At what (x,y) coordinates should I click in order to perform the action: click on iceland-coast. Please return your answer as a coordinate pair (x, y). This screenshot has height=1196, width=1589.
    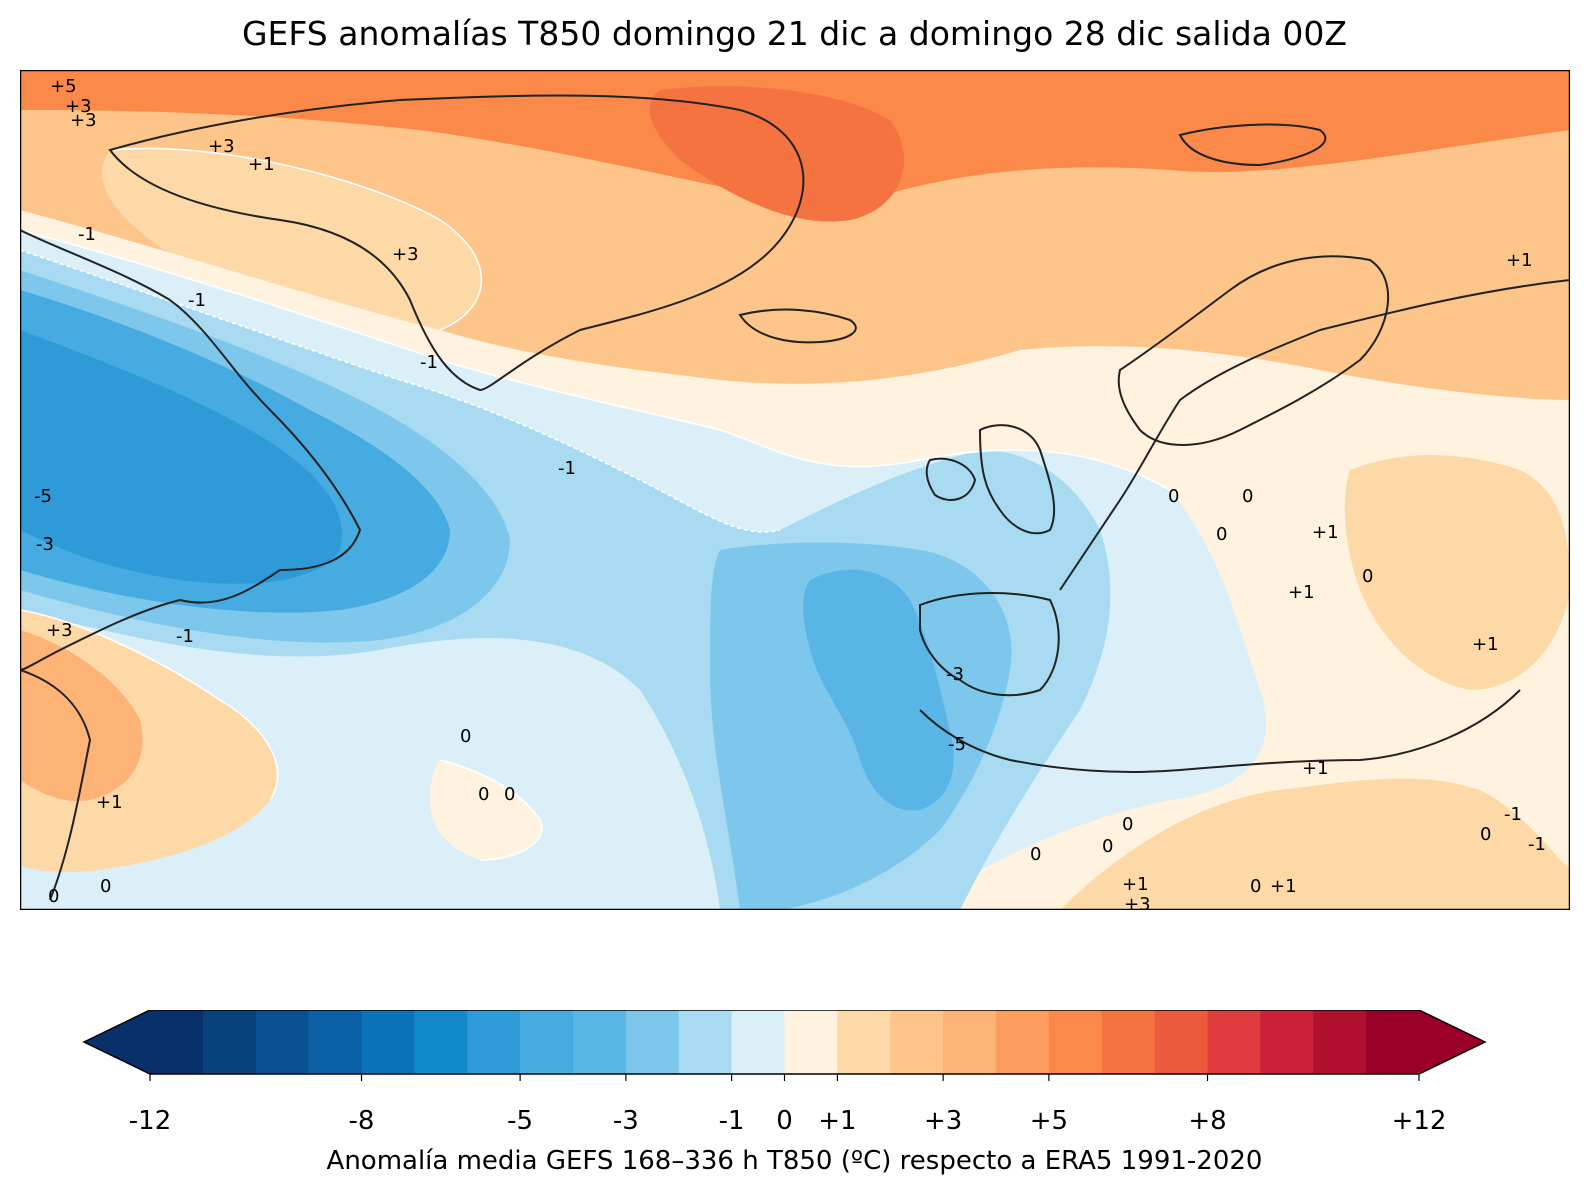
    Looking at the image, I should click on (797, 326).